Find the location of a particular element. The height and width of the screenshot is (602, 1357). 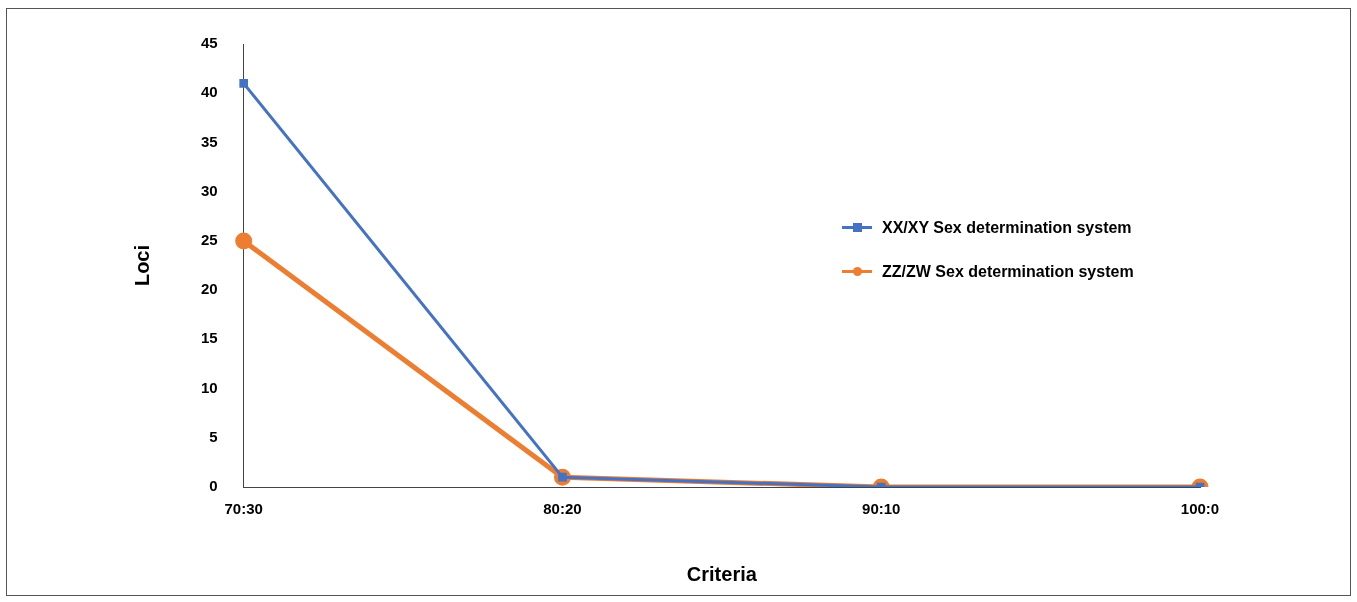

x-tick-label: 90:10 is located at coordinates (881, 509).